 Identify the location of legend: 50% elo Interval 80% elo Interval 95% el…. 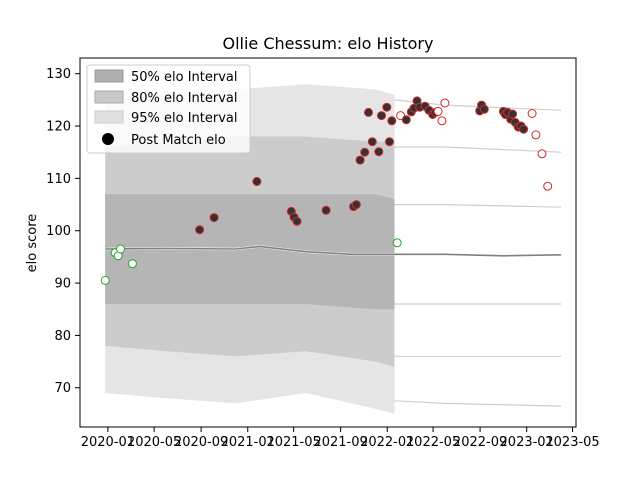
(168, 109).